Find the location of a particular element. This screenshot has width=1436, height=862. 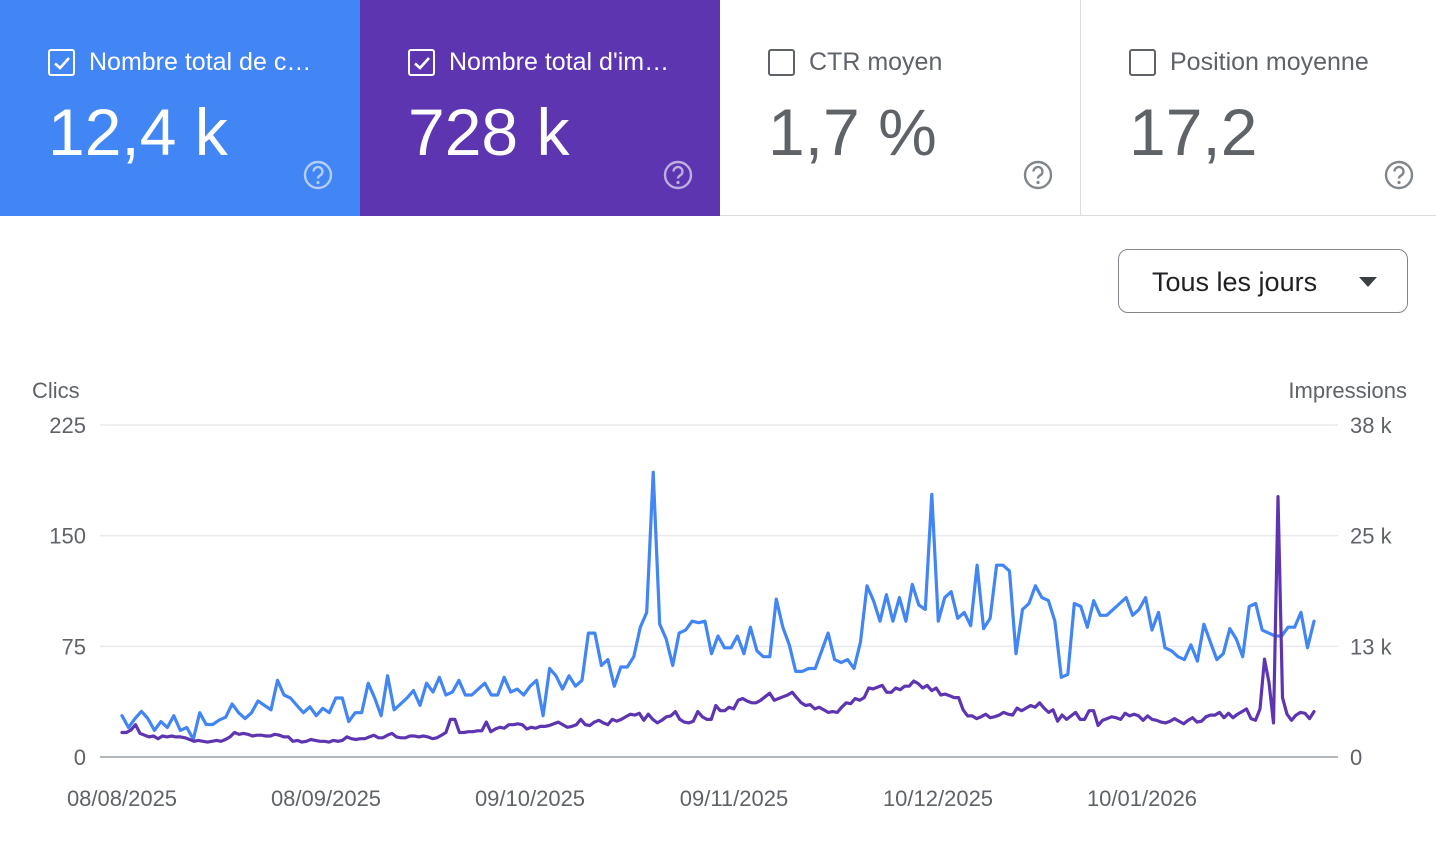

right-tick-label: 38 k is located at coordinates (1371, 425).